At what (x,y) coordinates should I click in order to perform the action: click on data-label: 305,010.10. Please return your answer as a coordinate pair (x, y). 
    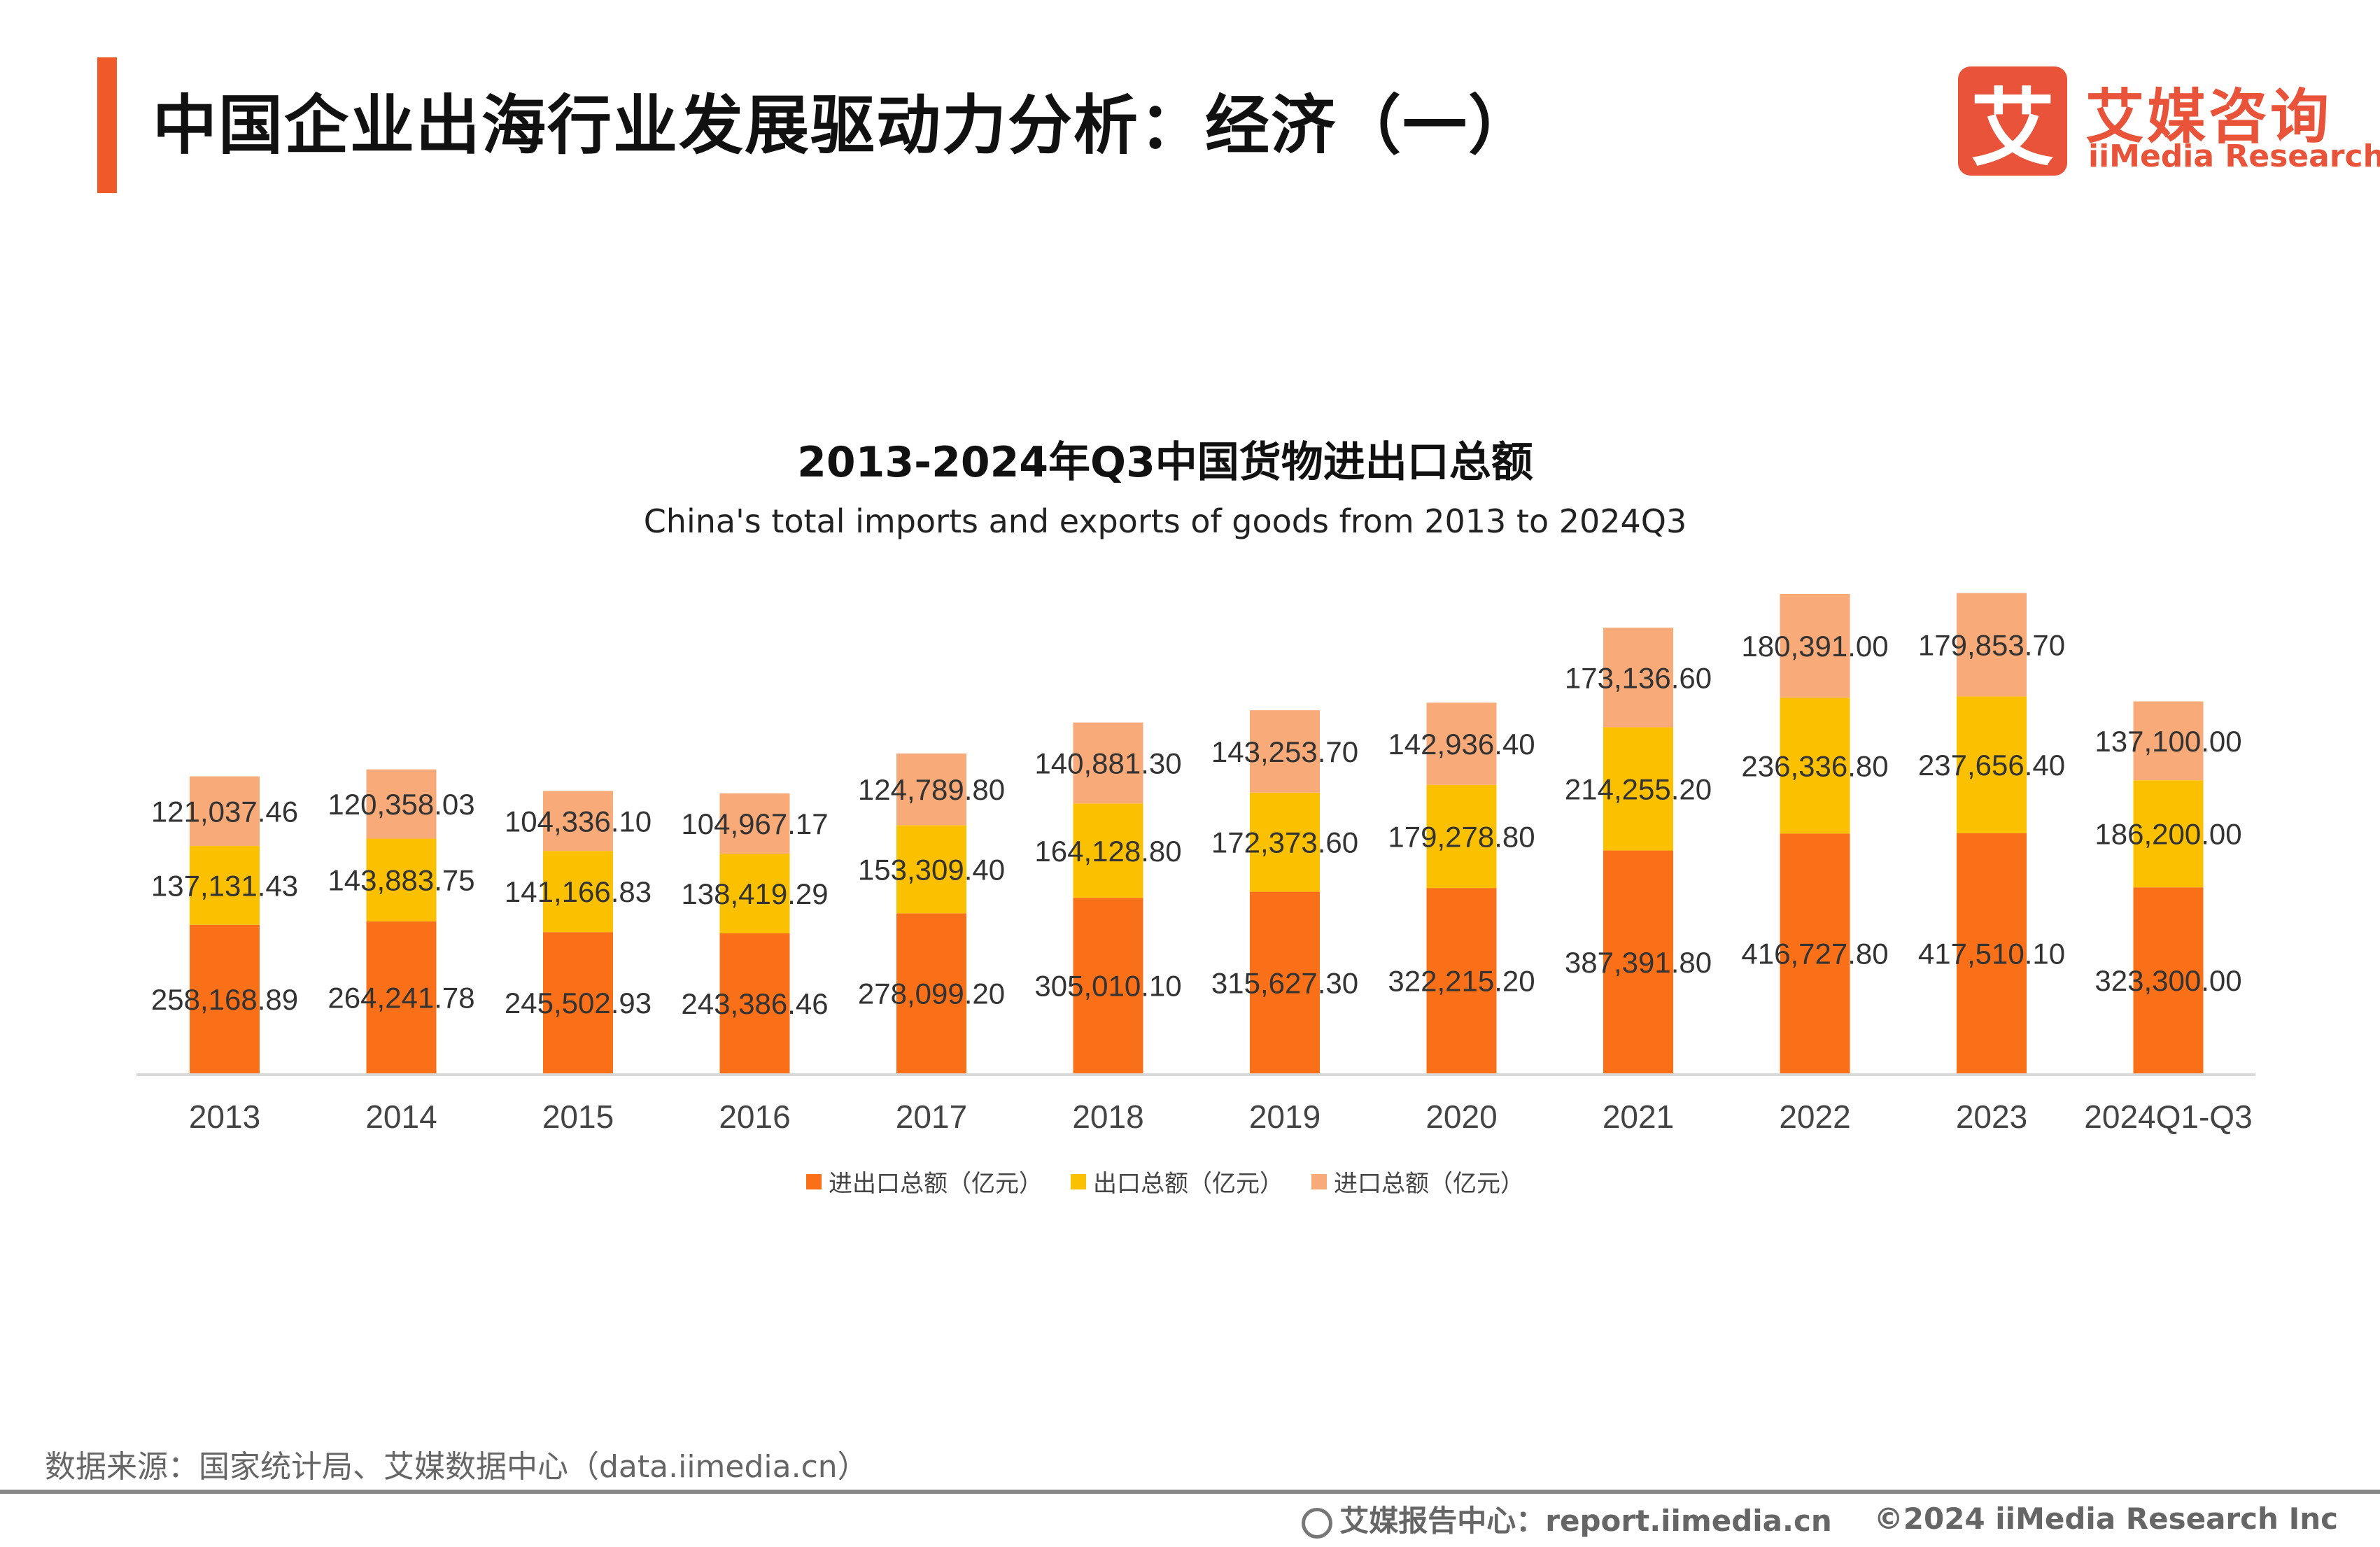
    Looking at the image, I should click on (1107, 987).